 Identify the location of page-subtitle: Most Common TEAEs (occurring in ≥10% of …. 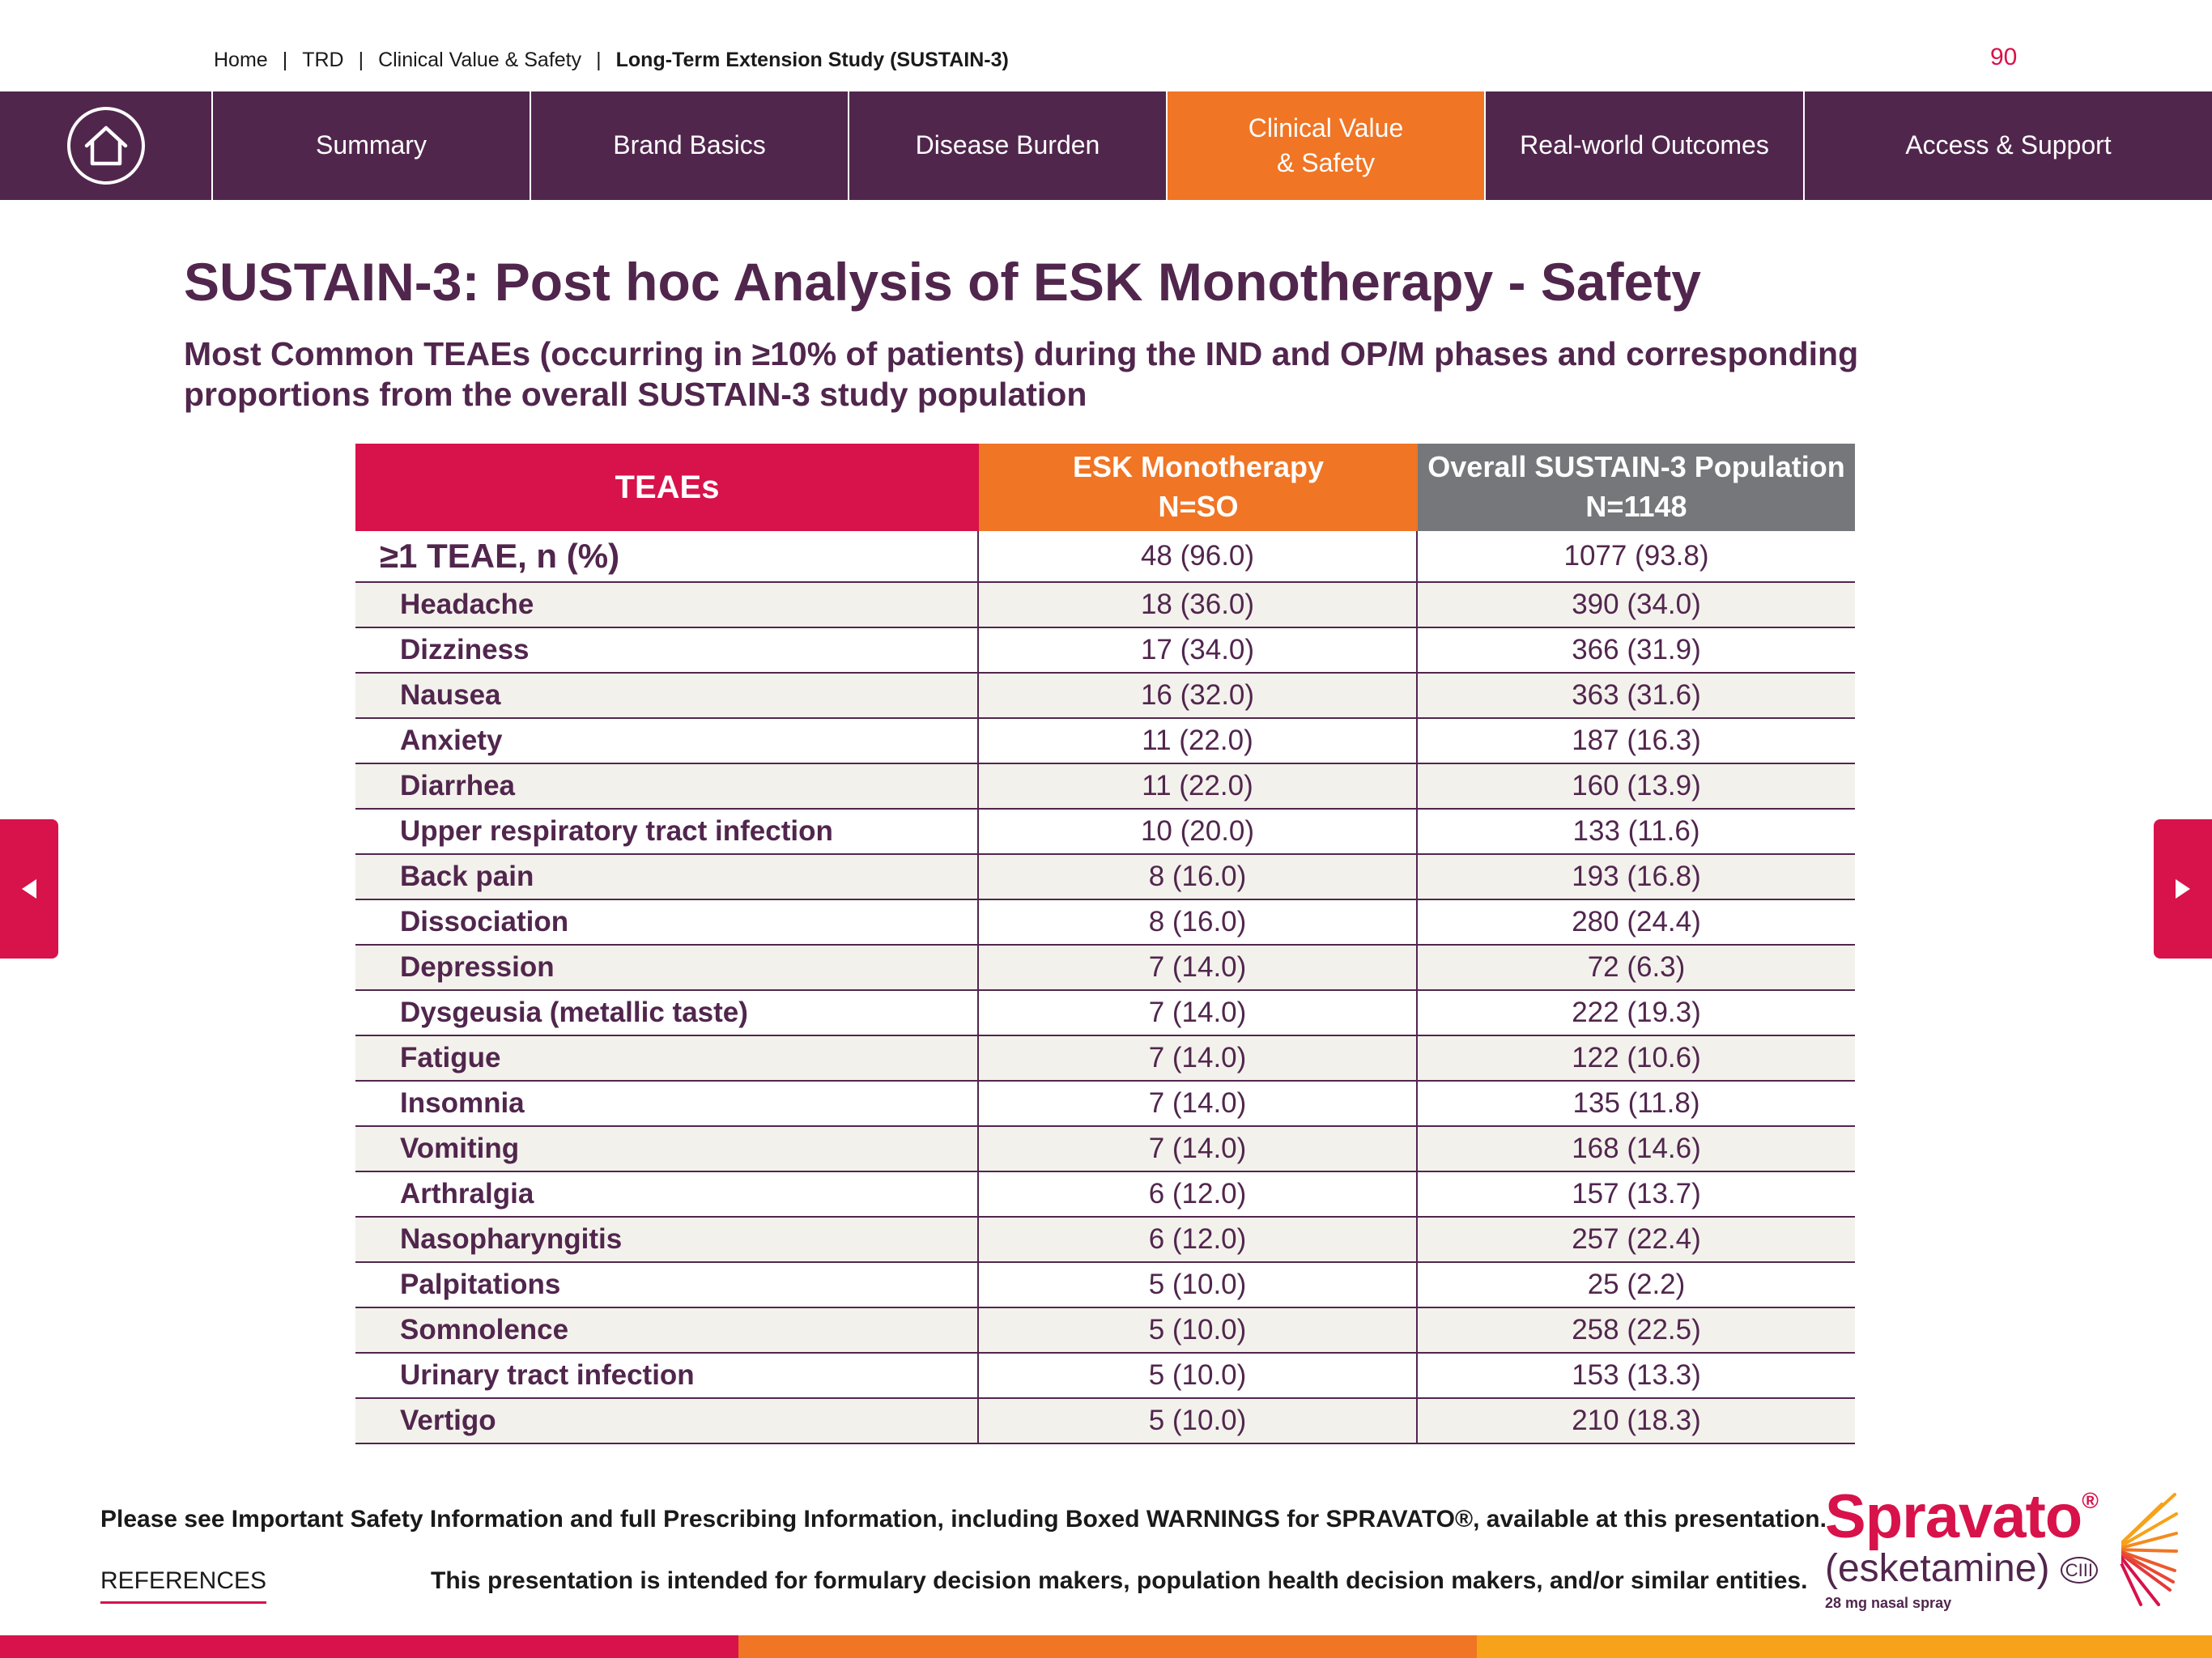
(1021, 374).